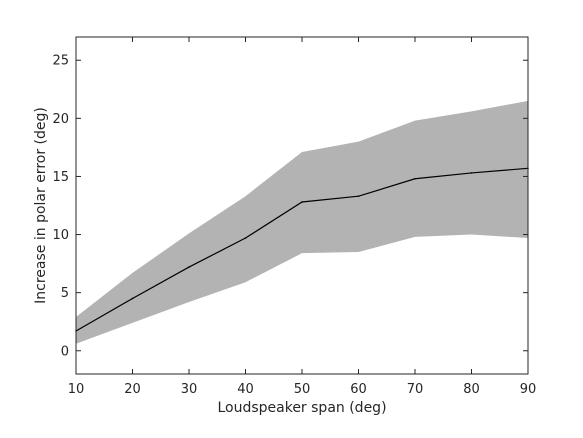 Image resolution: width=583 pixels, height=438 pixels. Describe the element at coordinates (60, 177) in the screenshot. I see `y-tick-label: 15` at that location.